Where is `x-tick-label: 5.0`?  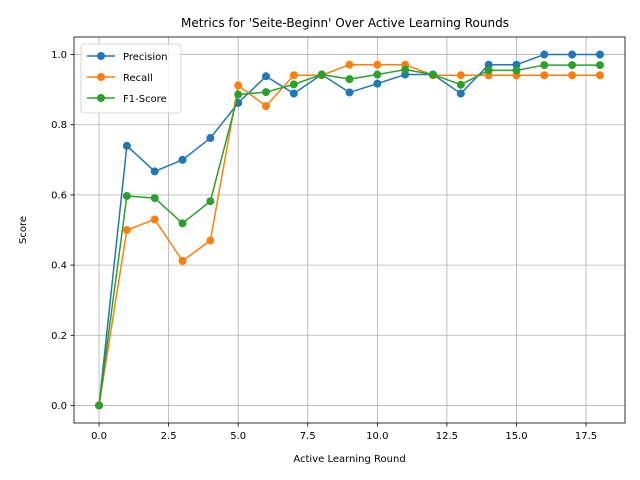
x-tick-label: 5.0 is located at coordinates (238, 436).